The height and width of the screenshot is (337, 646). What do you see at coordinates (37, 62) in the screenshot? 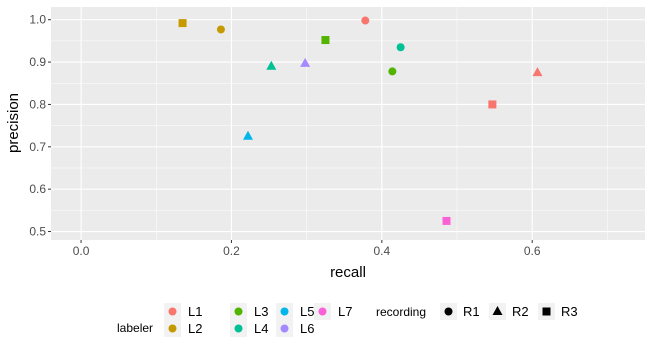
I see `y-tick-label: 0.9` at bounding box center [37, 62].